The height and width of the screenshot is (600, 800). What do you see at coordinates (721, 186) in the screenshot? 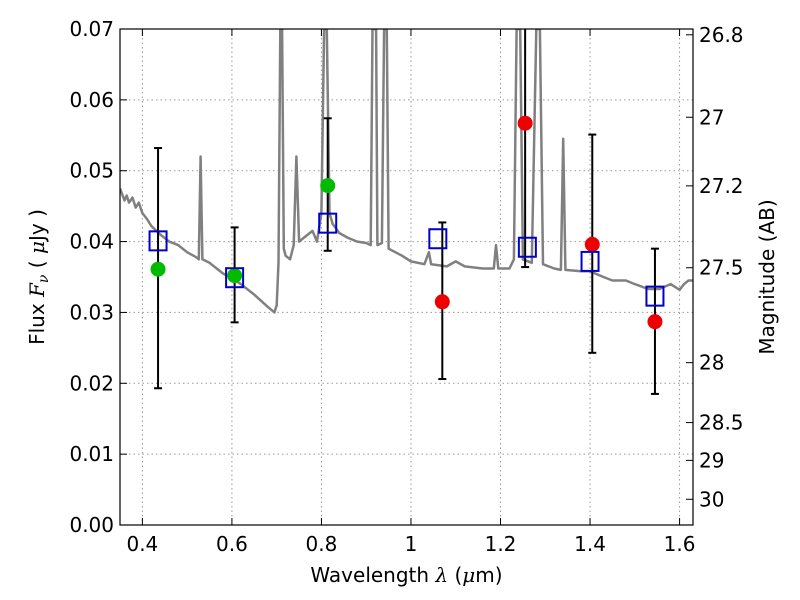
I see `y2-tick-label: 27.2` at bounding box center [721, 186].